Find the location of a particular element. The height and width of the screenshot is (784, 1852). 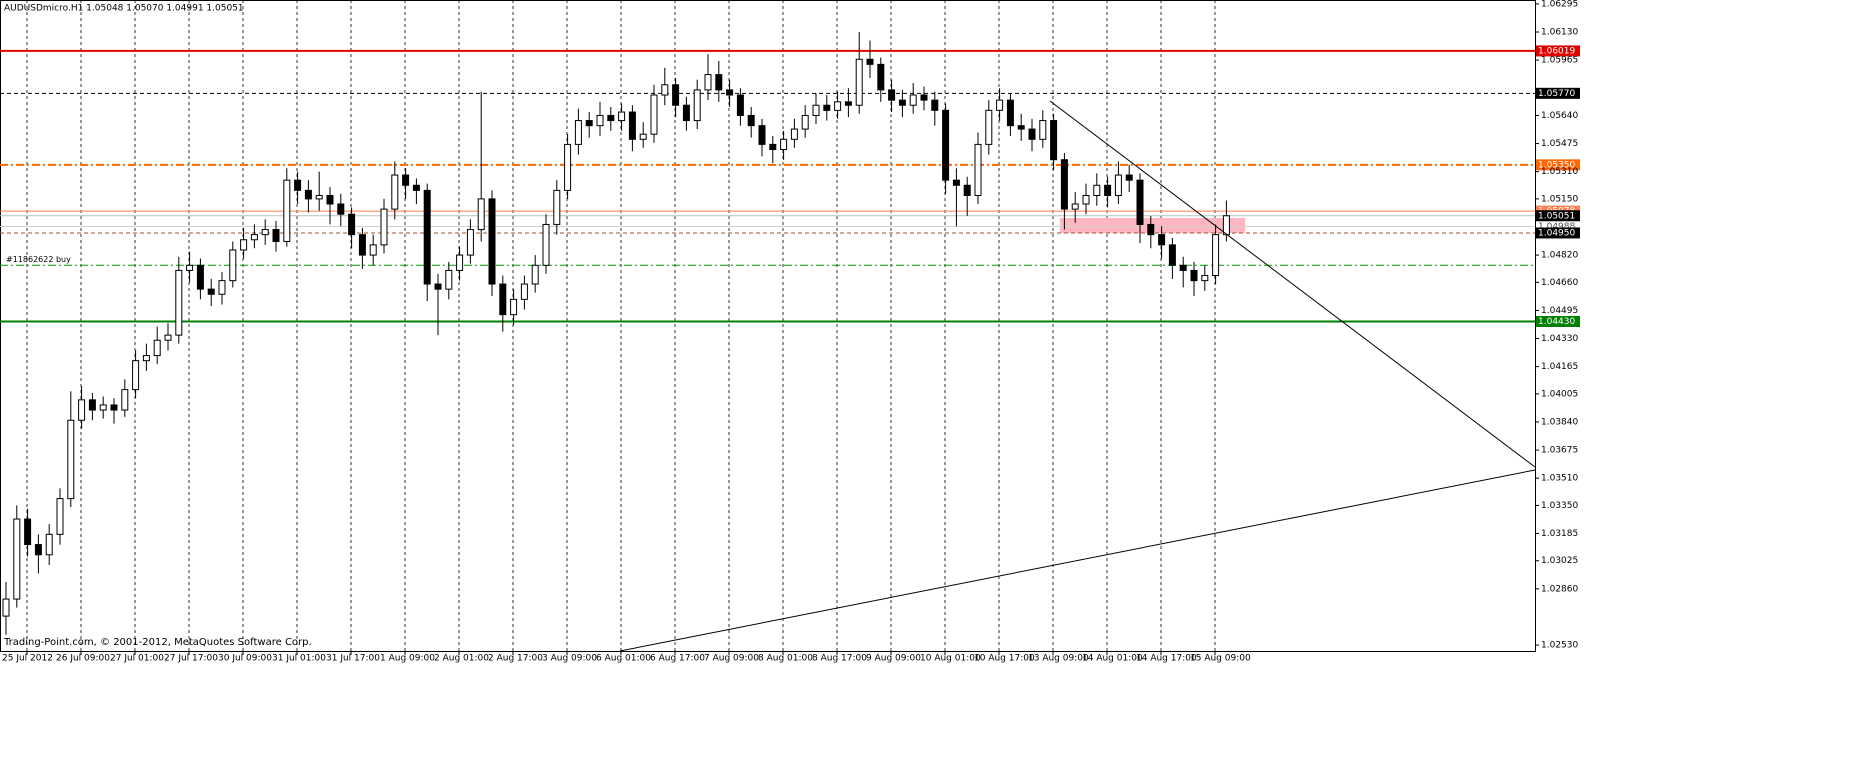

y-tick-label: 1.05150 is located at coordinates (1559, 199).